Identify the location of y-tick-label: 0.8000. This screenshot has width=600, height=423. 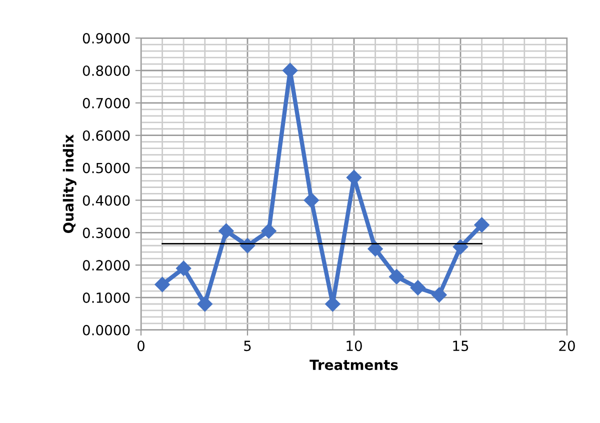
(106, 70).